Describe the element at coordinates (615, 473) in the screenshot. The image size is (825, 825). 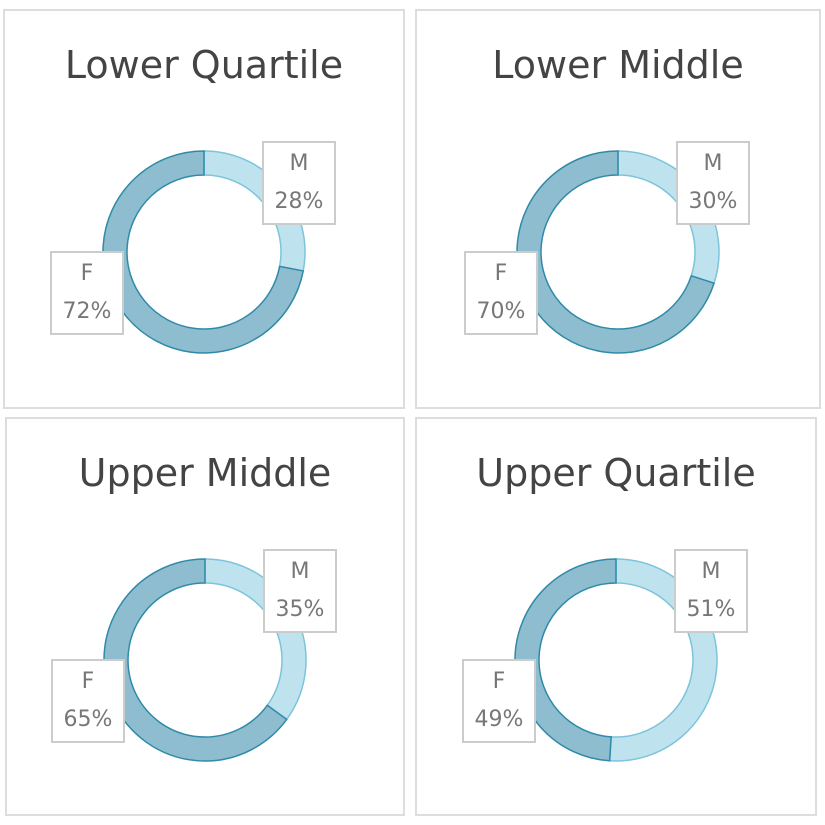
I see `chart-title: Upper Quartile` at that location.